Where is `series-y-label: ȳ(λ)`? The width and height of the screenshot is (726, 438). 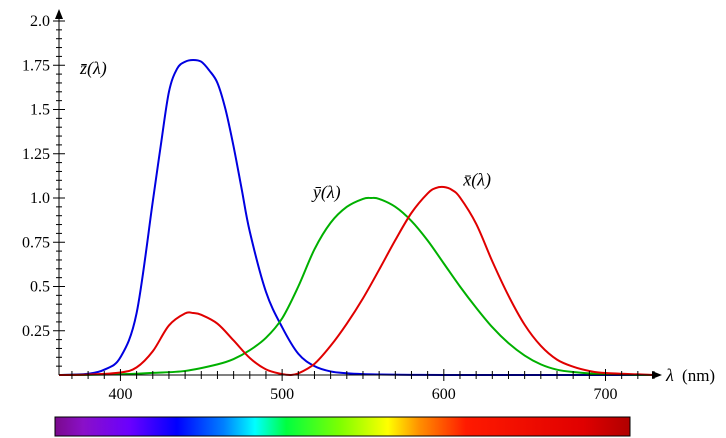 series-y-label: ȳ(λ) is located at coordinates (326, 192).